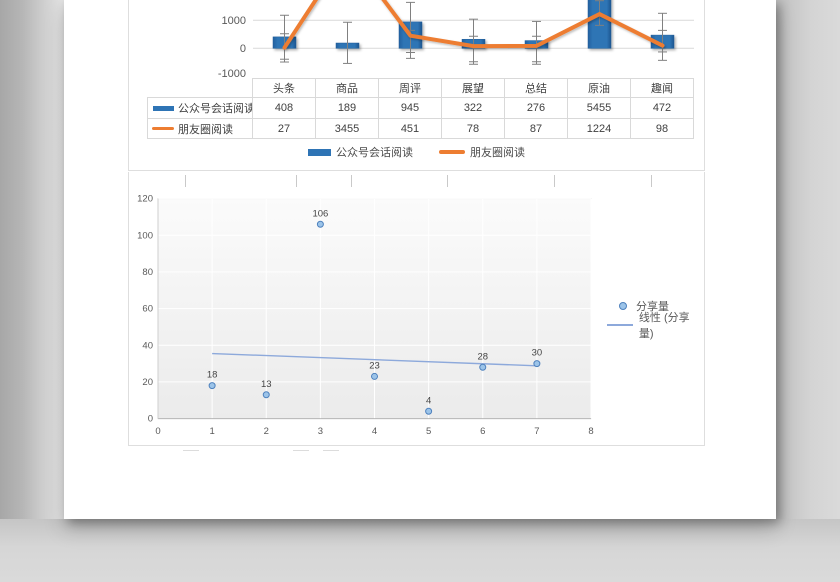 The height and width of the screenshot is (582, 840). I want to click on x-axis-tick-label: 8, so click(590, 431).